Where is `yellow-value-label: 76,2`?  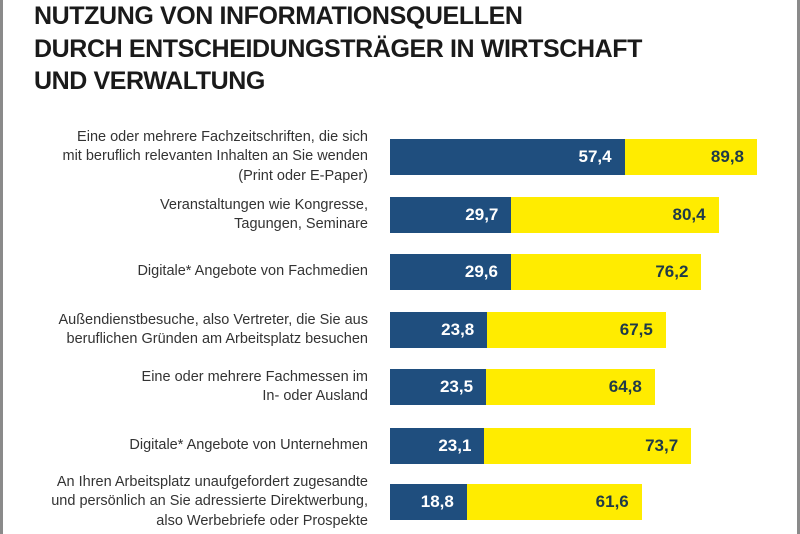 yellow-value-label: 76,2 is located at coordinates (672, 271).